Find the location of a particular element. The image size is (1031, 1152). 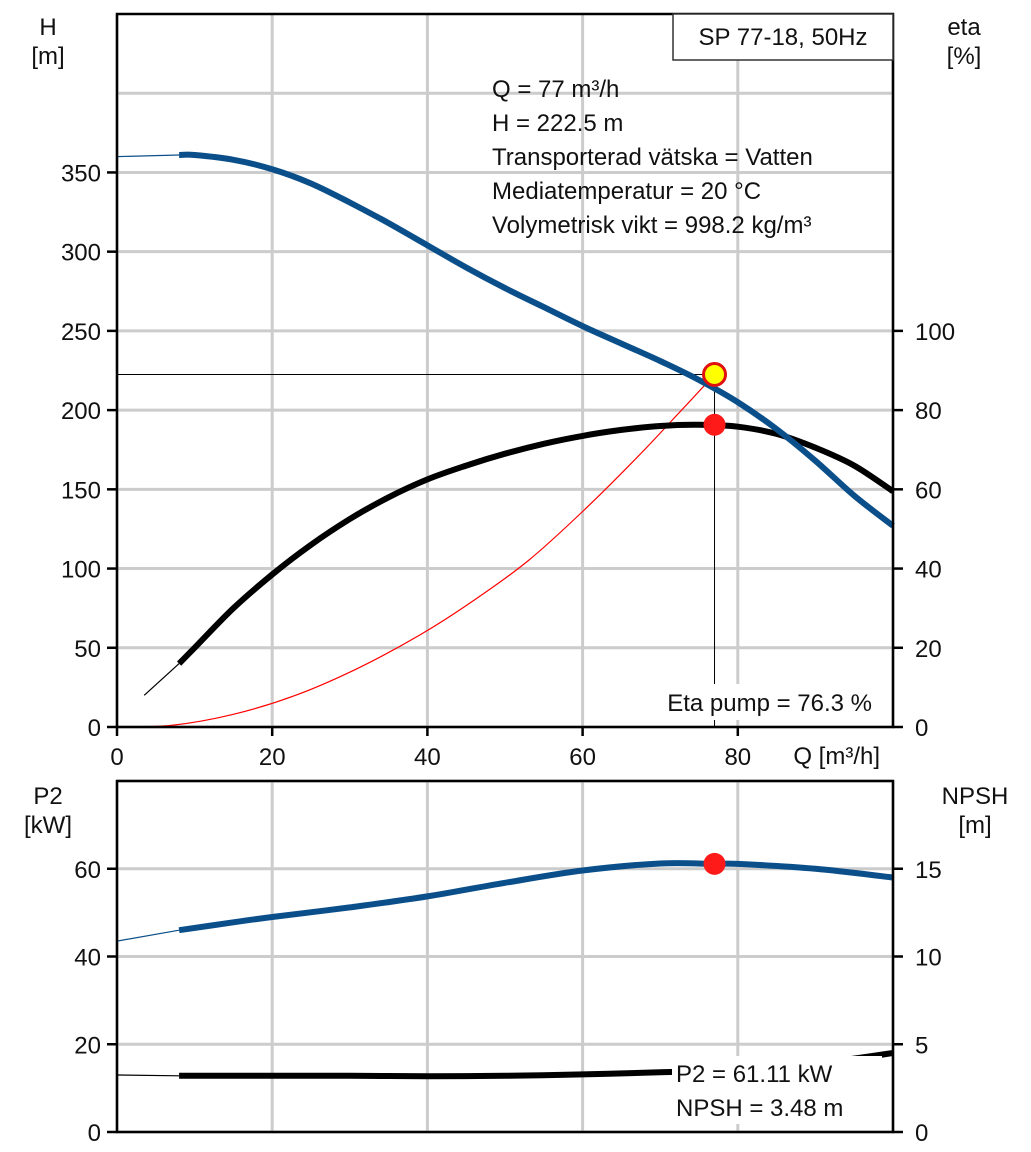

p2-info: P2 = 61.11 kW is located at coordinates (754, 1074).